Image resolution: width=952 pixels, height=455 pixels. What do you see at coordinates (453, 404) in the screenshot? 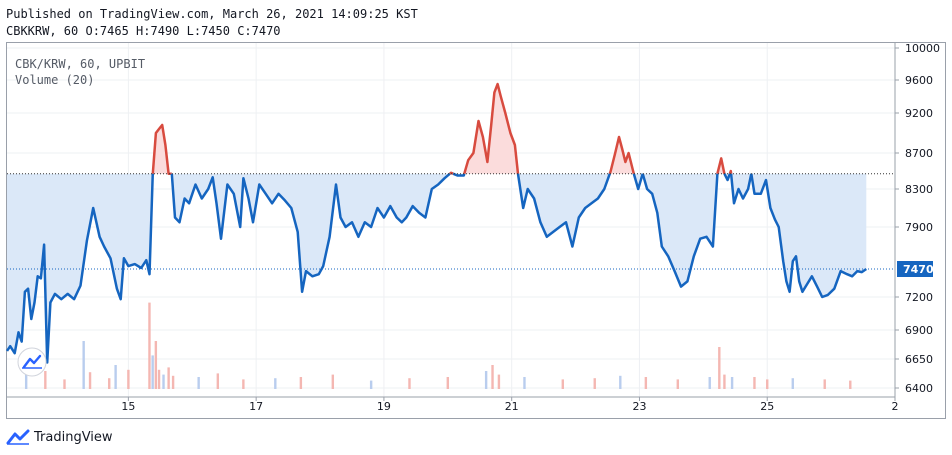
I see `time-axis: 15 17 19 21 23 25 2` at bounding box center [453, 404].